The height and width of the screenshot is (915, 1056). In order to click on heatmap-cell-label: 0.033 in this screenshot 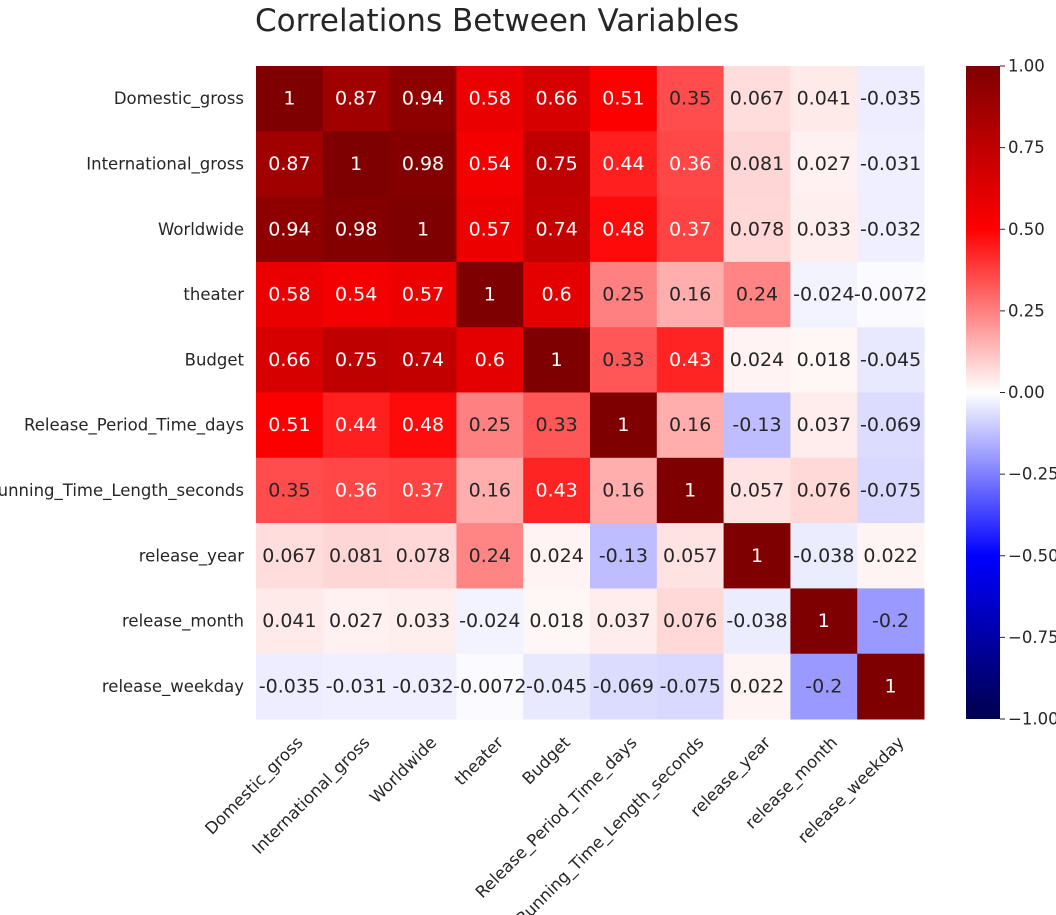, I will do `click(423, 621)`.